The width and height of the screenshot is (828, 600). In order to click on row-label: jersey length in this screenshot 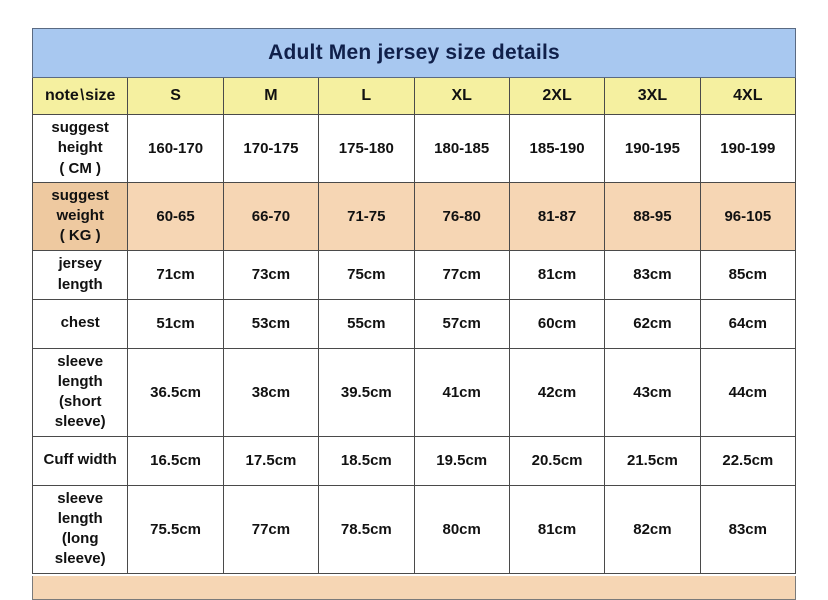, I will do `click(80, 274)`.